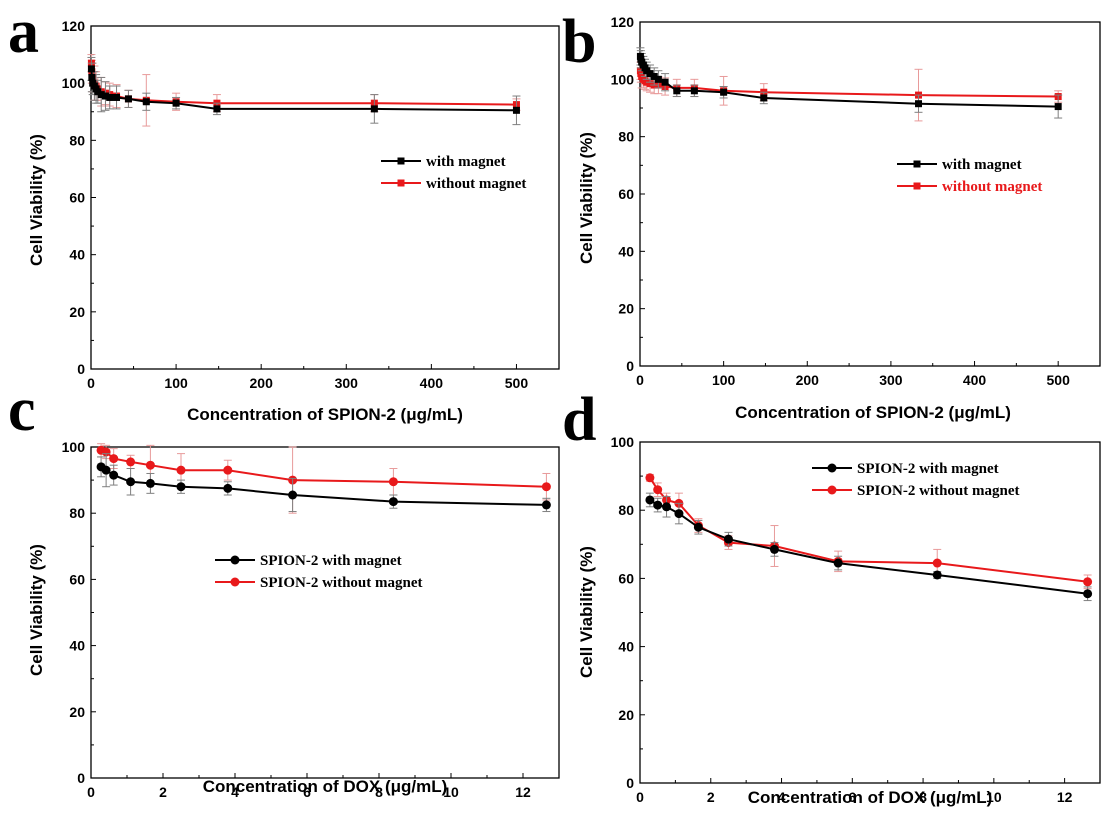  I want to click on x-tick-label: 300, so click(891, 380).